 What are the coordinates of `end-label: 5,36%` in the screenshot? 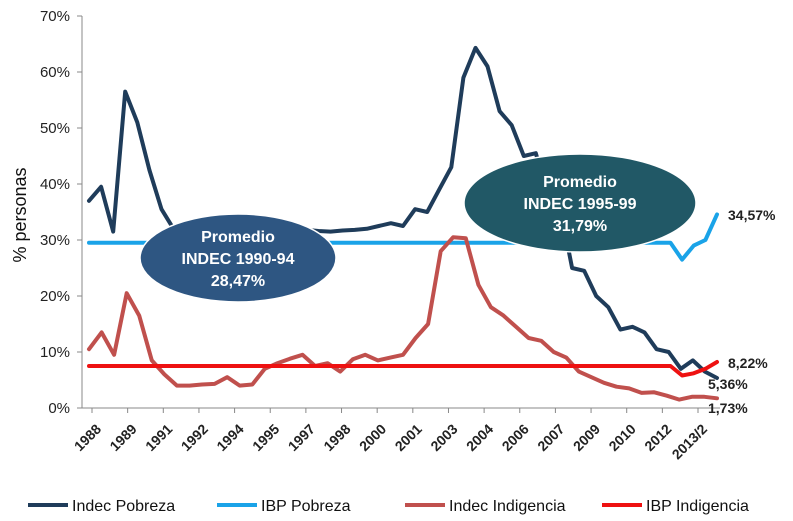 It's located at (728, 384).